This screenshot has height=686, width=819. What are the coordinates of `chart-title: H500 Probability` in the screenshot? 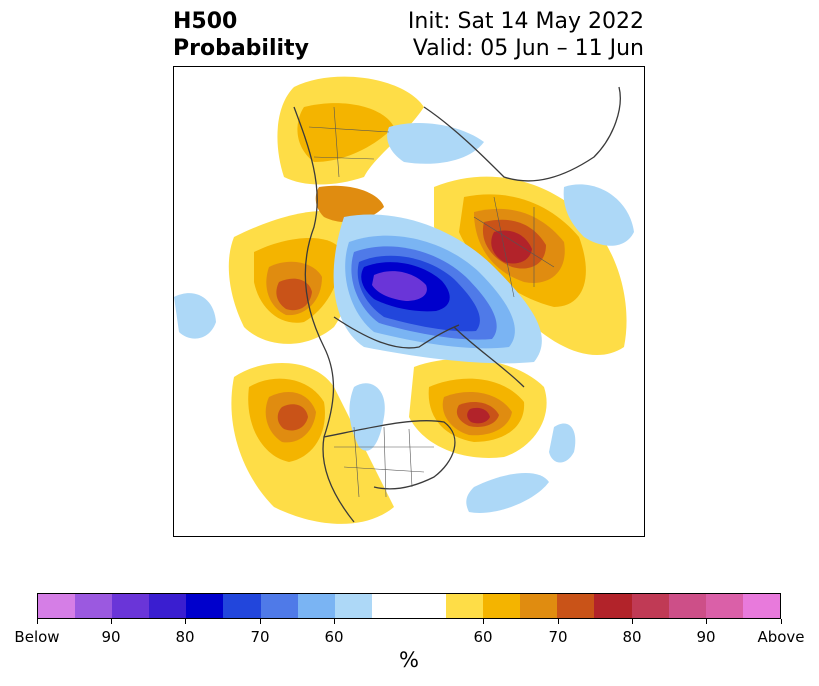 It's located at (241, 35).